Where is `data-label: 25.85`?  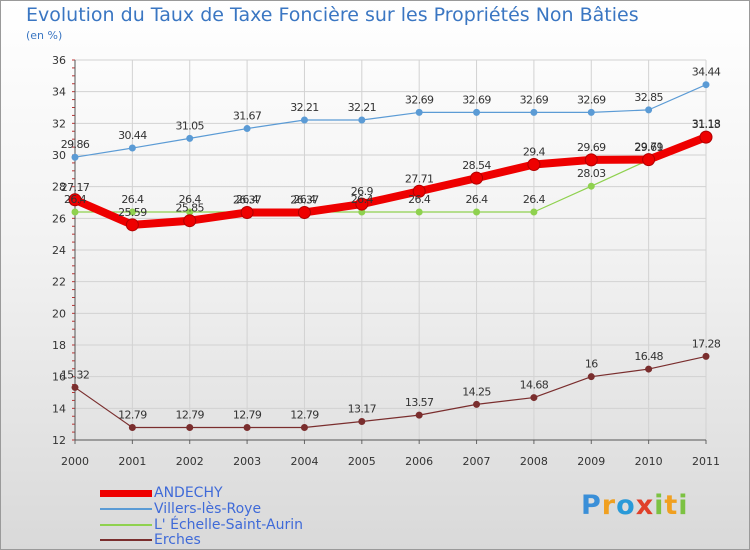
data-label: 25.85 is located at coordinates (189, 208).